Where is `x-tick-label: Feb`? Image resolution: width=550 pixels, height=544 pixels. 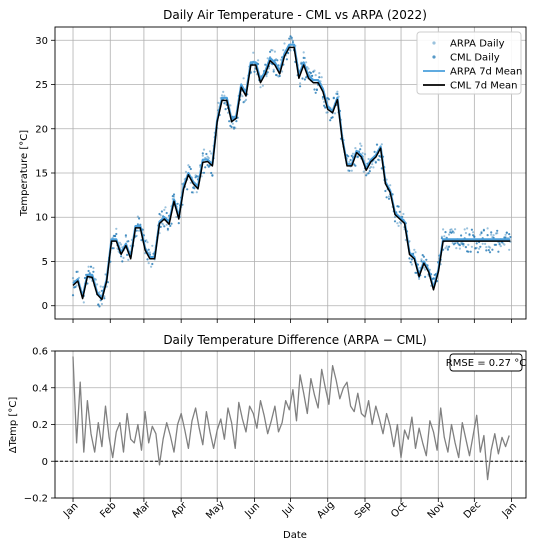
x-tick-label: Feb is located at coordinates (108, 510).